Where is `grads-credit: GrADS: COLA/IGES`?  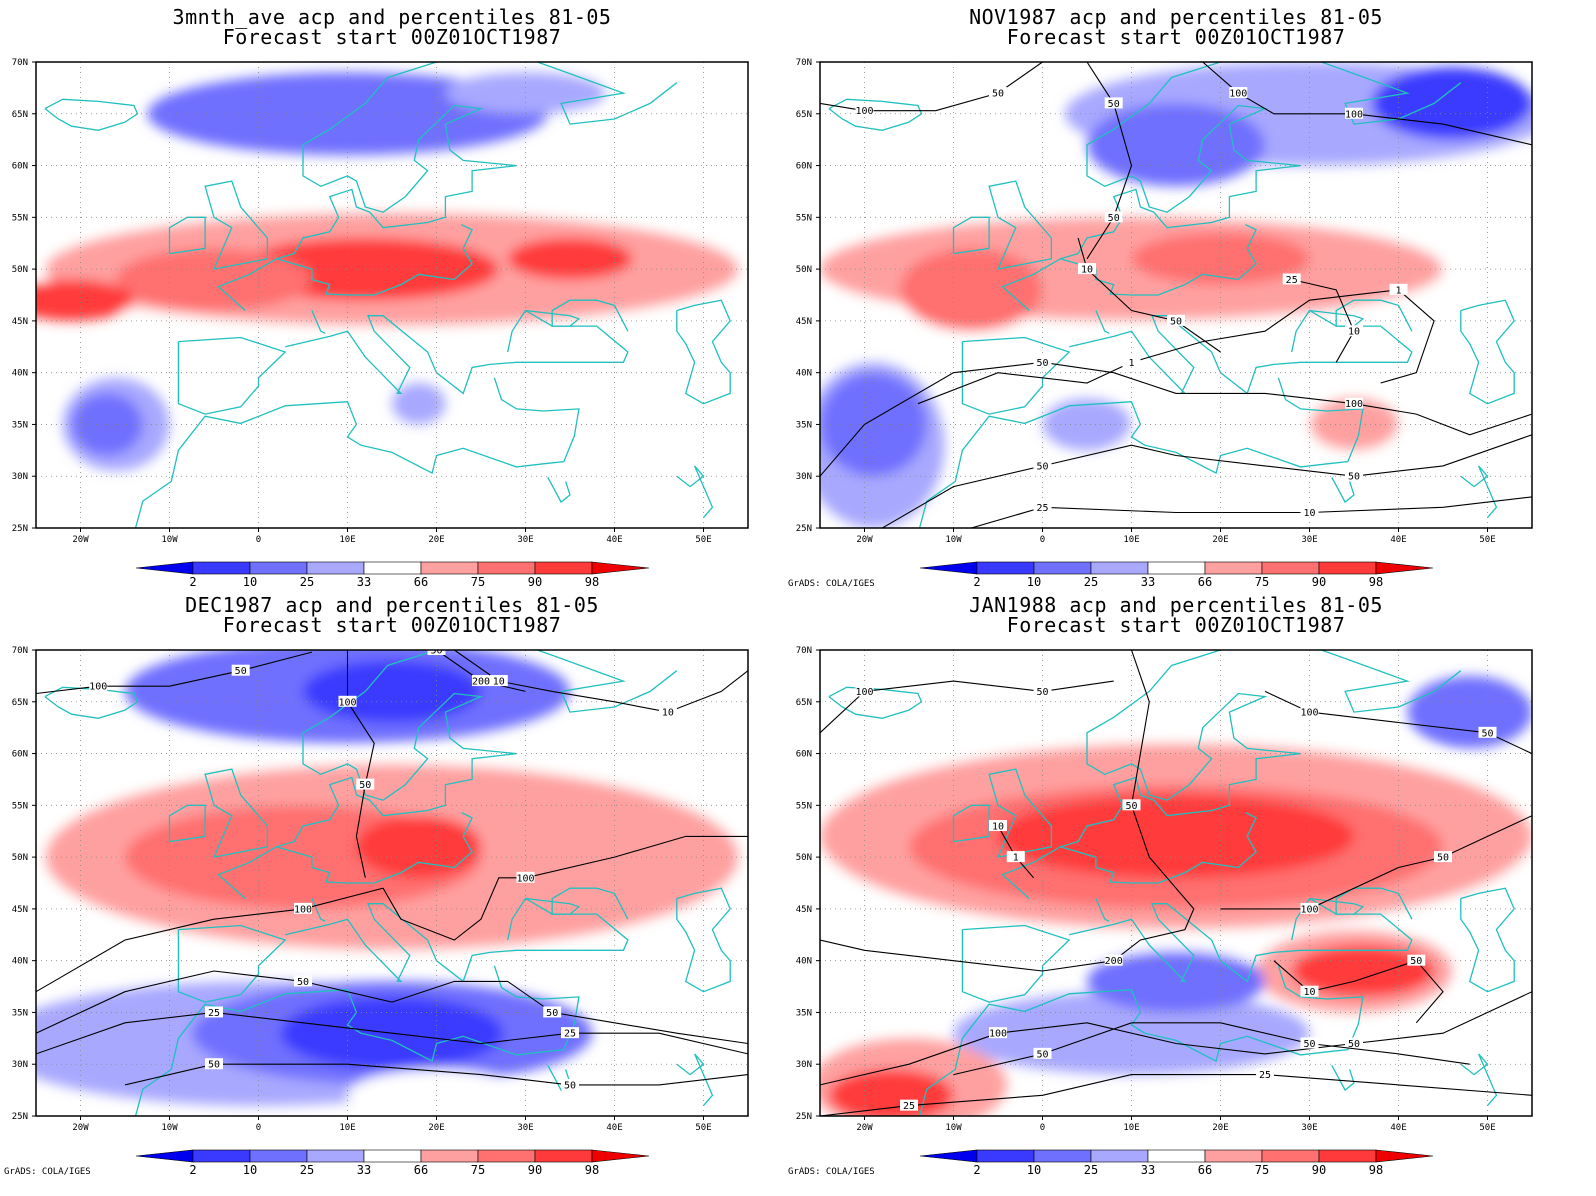
grads-credit: GrADS: COLA/IGES is located at coordinates (831, 584).